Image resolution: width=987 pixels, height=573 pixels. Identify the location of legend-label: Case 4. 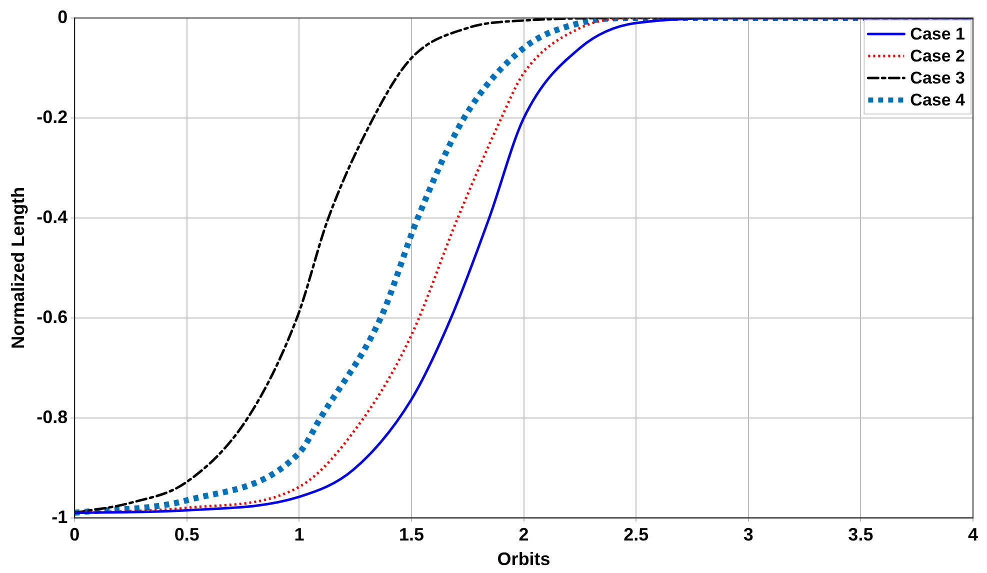
(938, 100).